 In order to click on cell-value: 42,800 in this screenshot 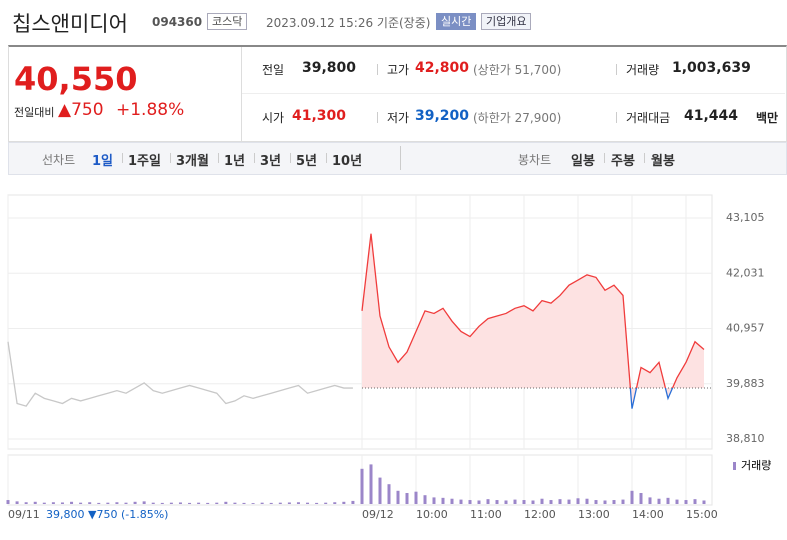, I will do `click(442, 68)`.